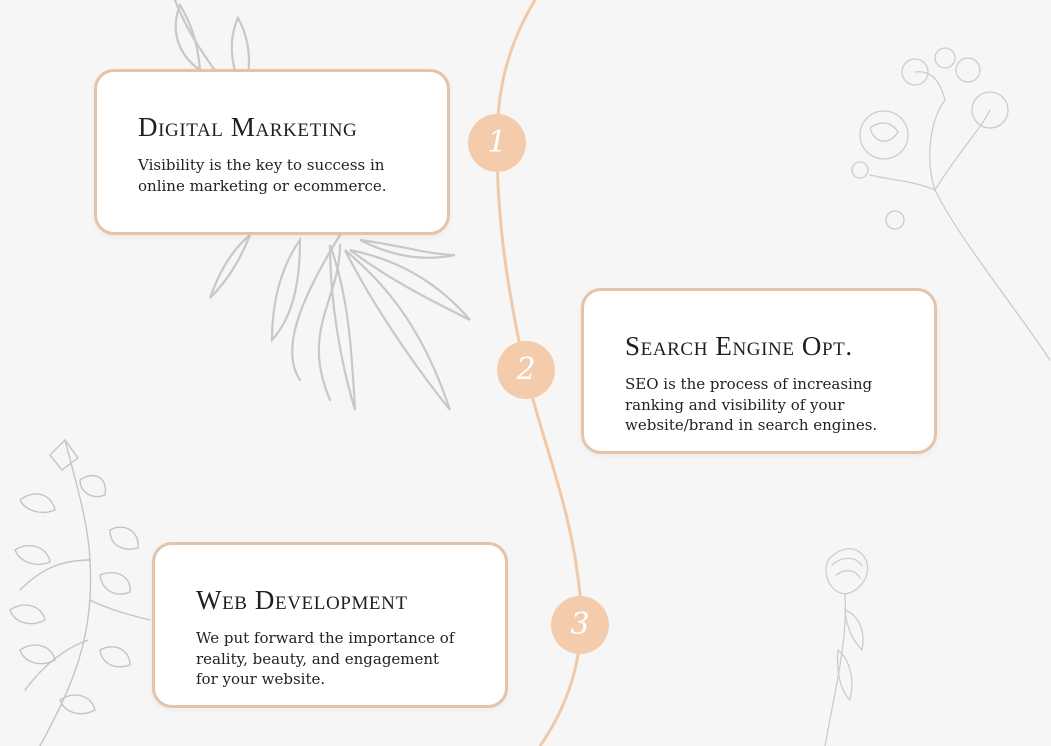  I want to click on step-number: 1, so click(497, 142).